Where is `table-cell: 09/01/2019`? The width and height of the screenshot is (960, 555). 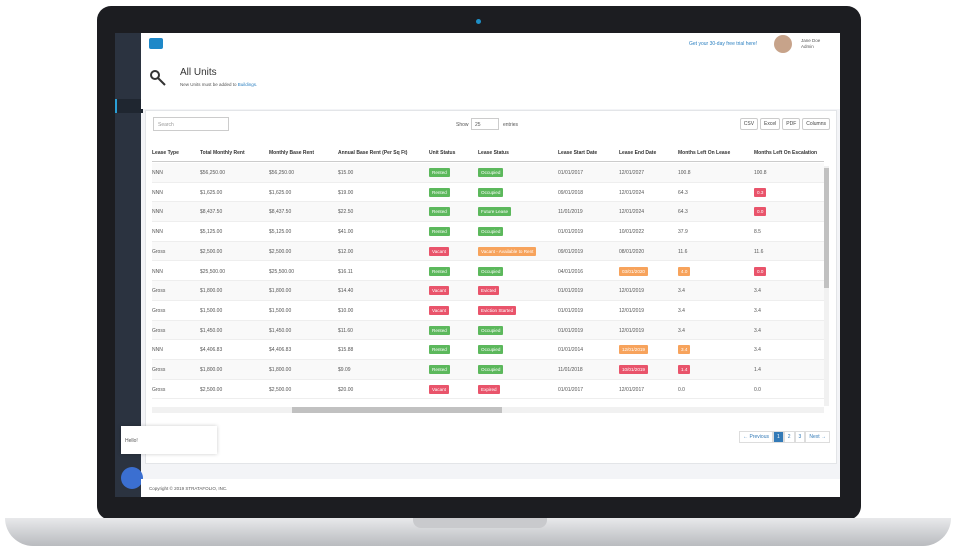 table-cell: 09/01/2019 is located at coordinates (571, 251).